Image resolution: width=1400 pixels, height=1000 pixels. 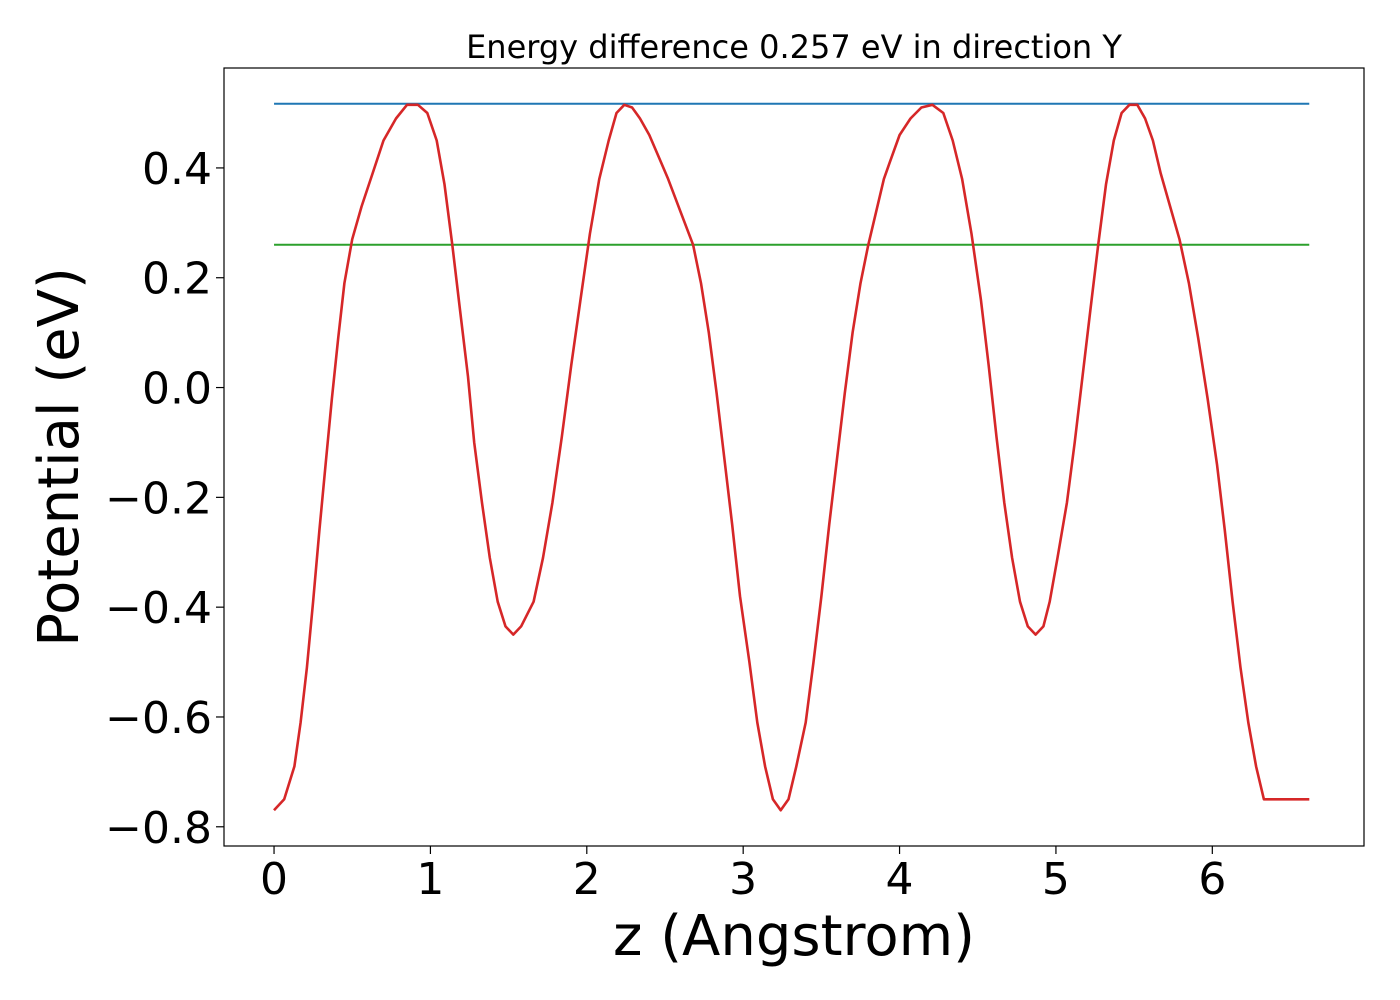 I want to click on y-tick-label: −0.2, so click(x=158, y=498).